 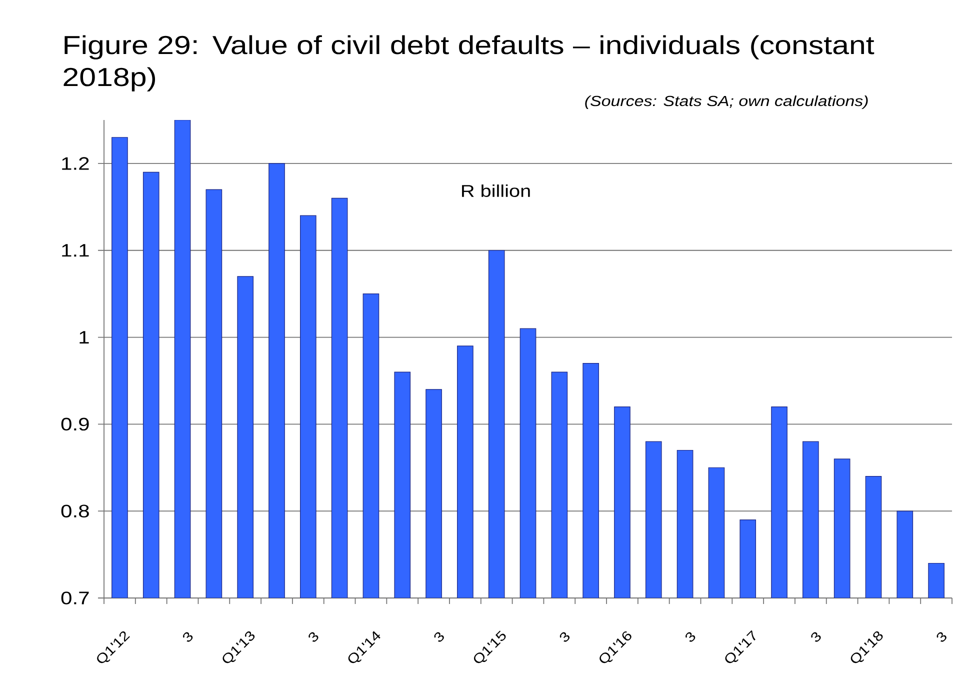 I want to click on y-axis-title: R billion, so click(x=496, y=190).